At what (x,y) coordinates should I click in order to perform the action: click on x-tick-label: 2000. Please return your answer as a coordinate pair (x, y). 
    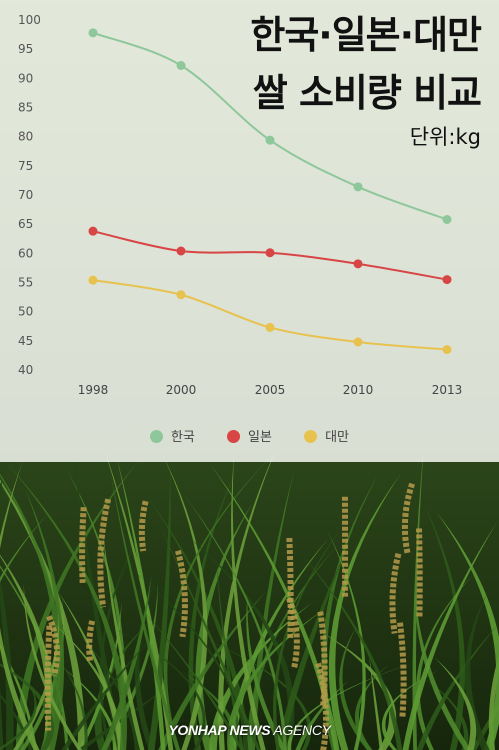
    Looking at the image, I should click on (181, 390).